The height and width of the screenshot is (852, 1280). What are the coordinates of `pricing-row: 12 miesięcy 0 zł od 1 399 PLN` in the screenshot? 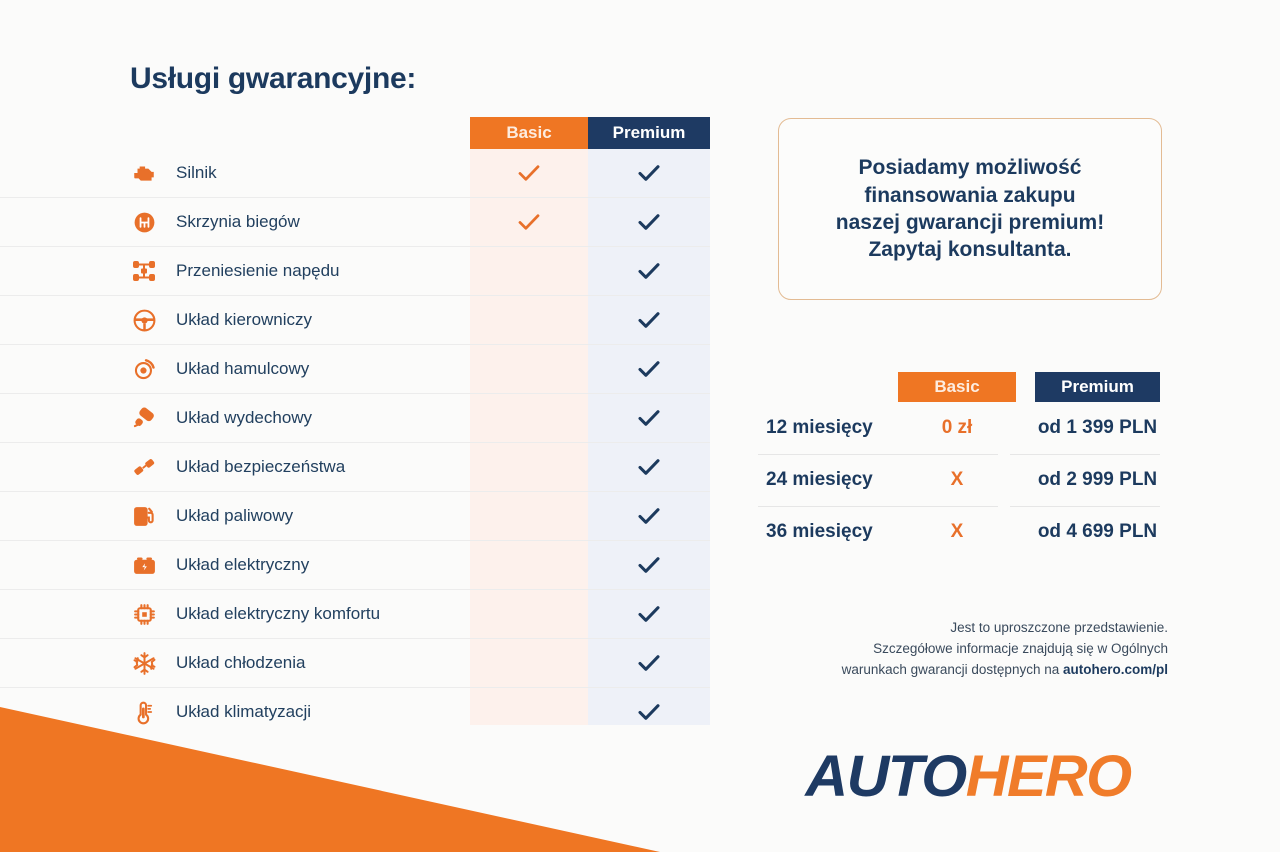 It's located at (963, 428).